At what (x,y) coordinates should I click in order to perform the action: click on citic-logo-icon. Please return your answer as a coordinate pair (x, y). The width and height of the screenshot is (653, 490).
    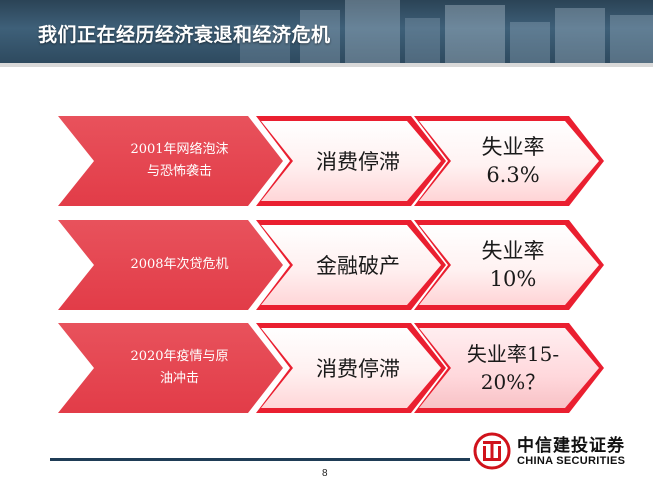
    Looking at the image, I should click on (492, 451).